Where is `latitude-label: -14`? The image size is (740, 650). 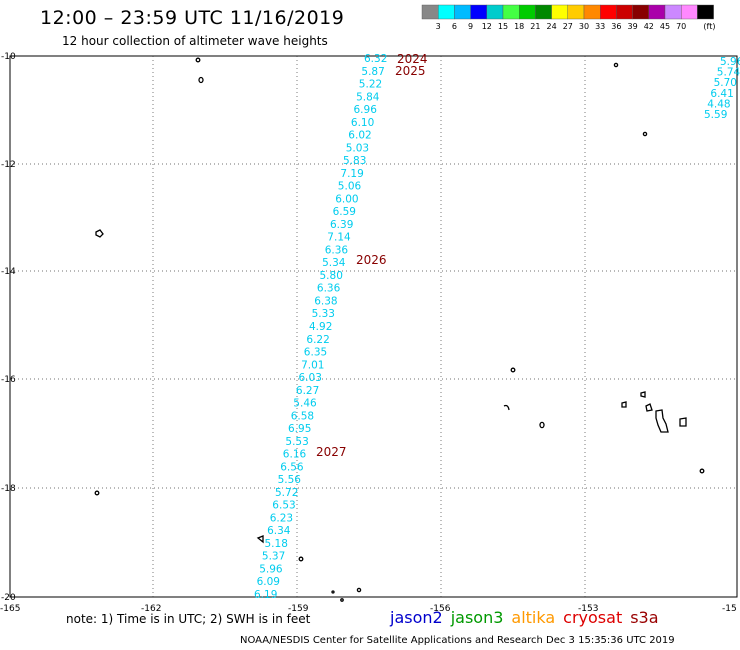 latitude-label: -14 is located at coordinates (8, 272).